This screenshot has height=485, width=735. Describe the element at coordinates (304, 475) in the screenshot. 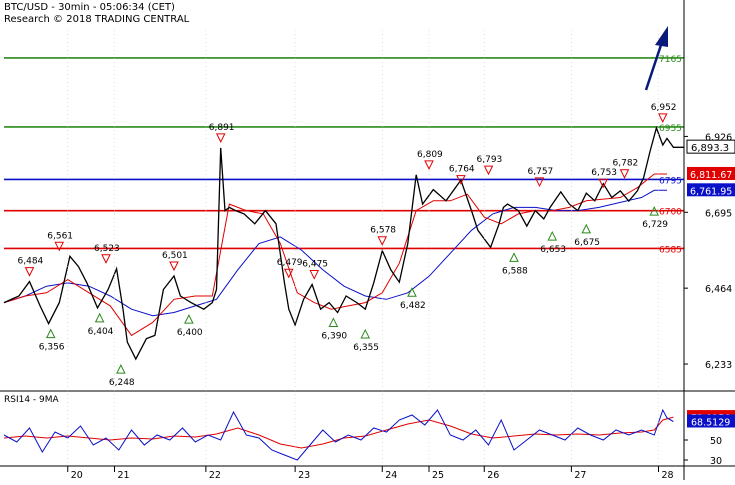

I see `date-tick-label: 23` at that location.